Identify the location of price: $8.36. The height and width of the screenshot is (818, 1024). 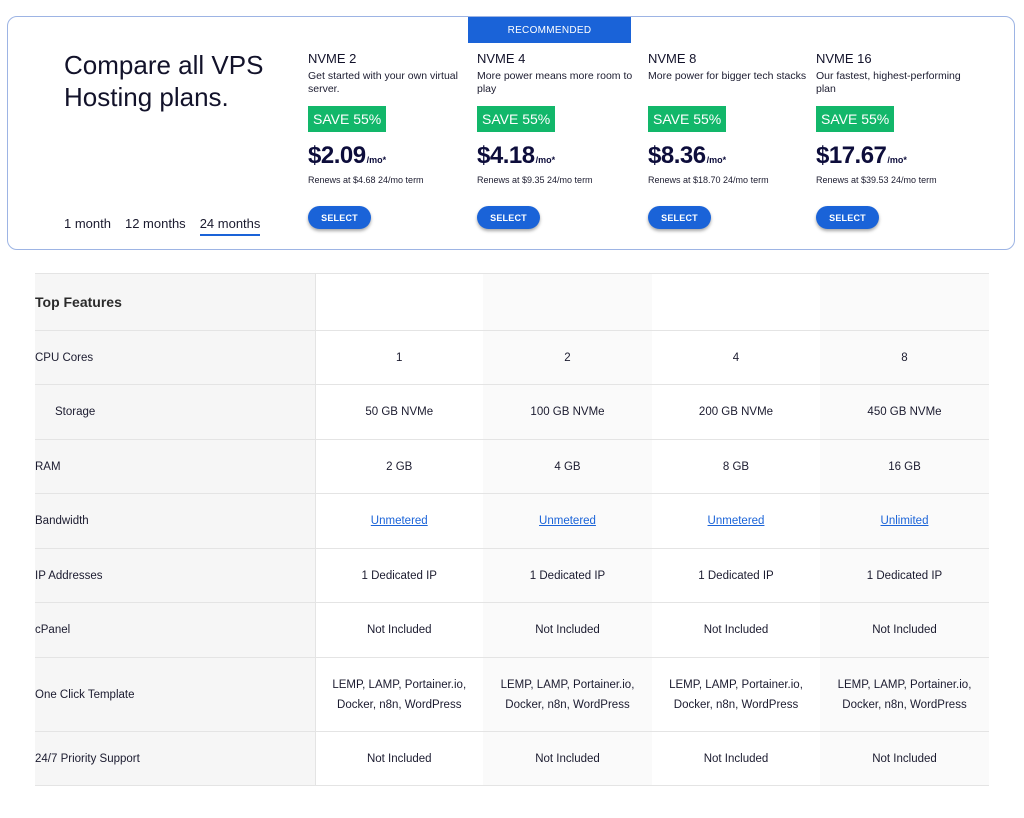
(677, 155).